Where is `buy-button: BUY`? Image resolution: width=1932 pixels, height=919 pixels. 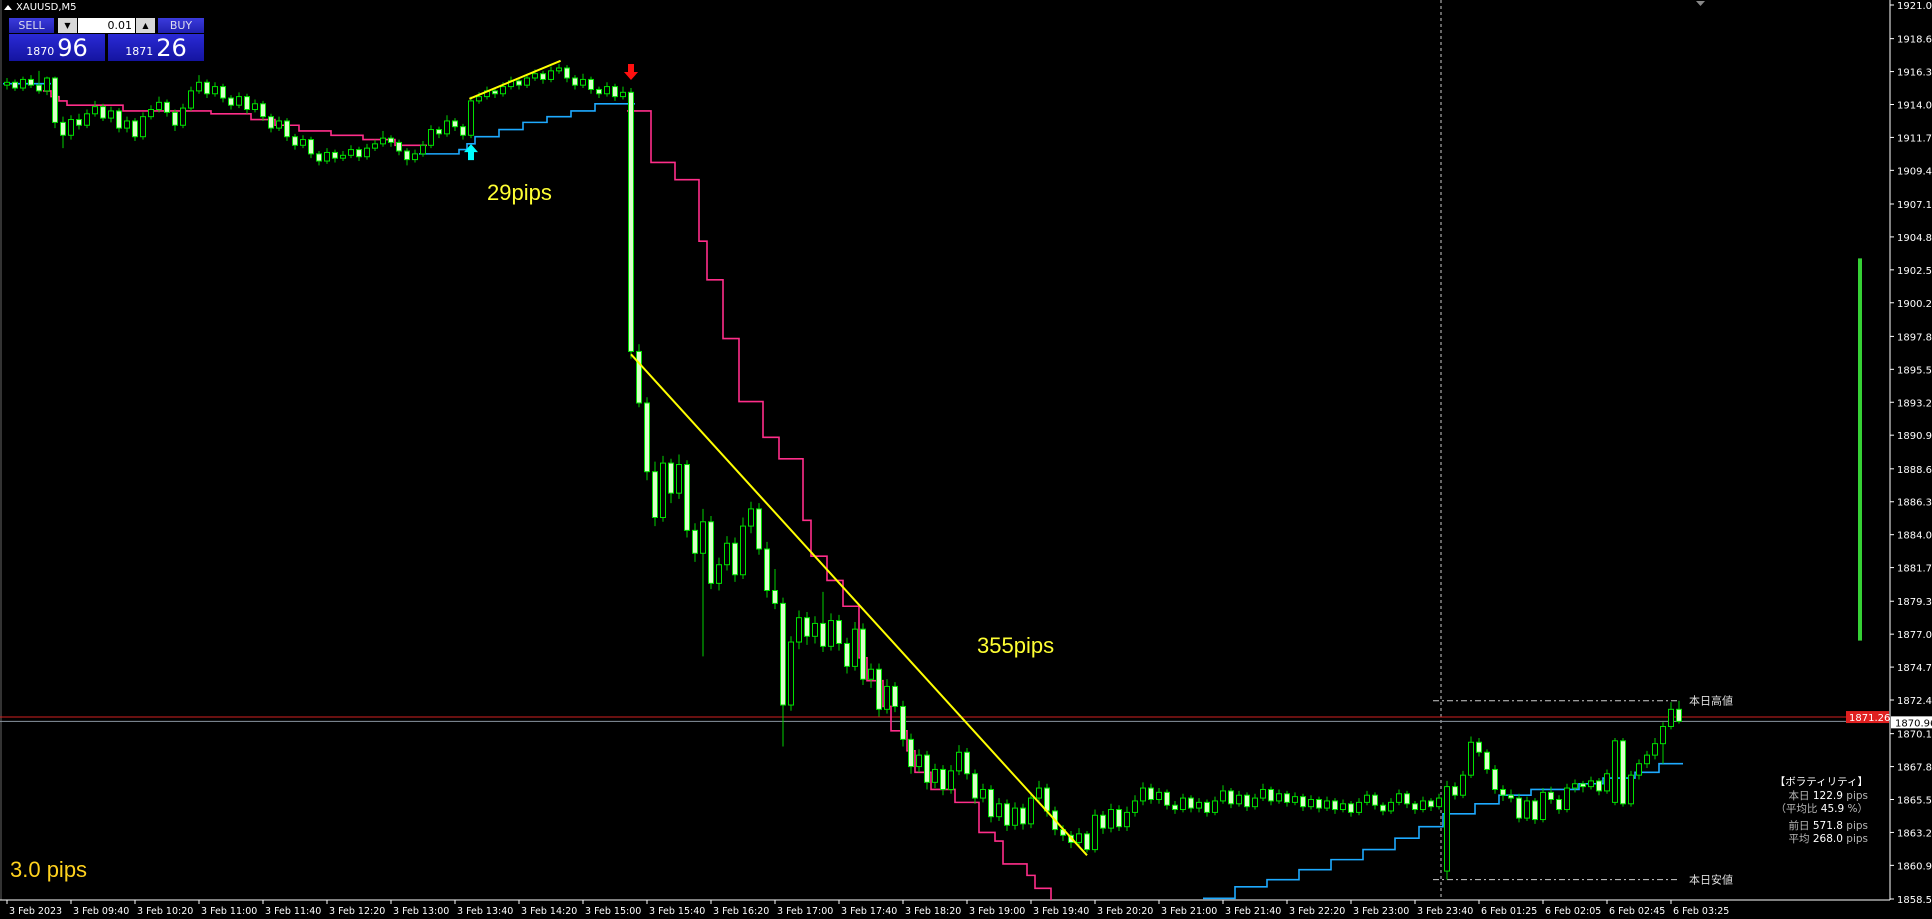 buy-button: BUY is located at coordinates (181, 25).